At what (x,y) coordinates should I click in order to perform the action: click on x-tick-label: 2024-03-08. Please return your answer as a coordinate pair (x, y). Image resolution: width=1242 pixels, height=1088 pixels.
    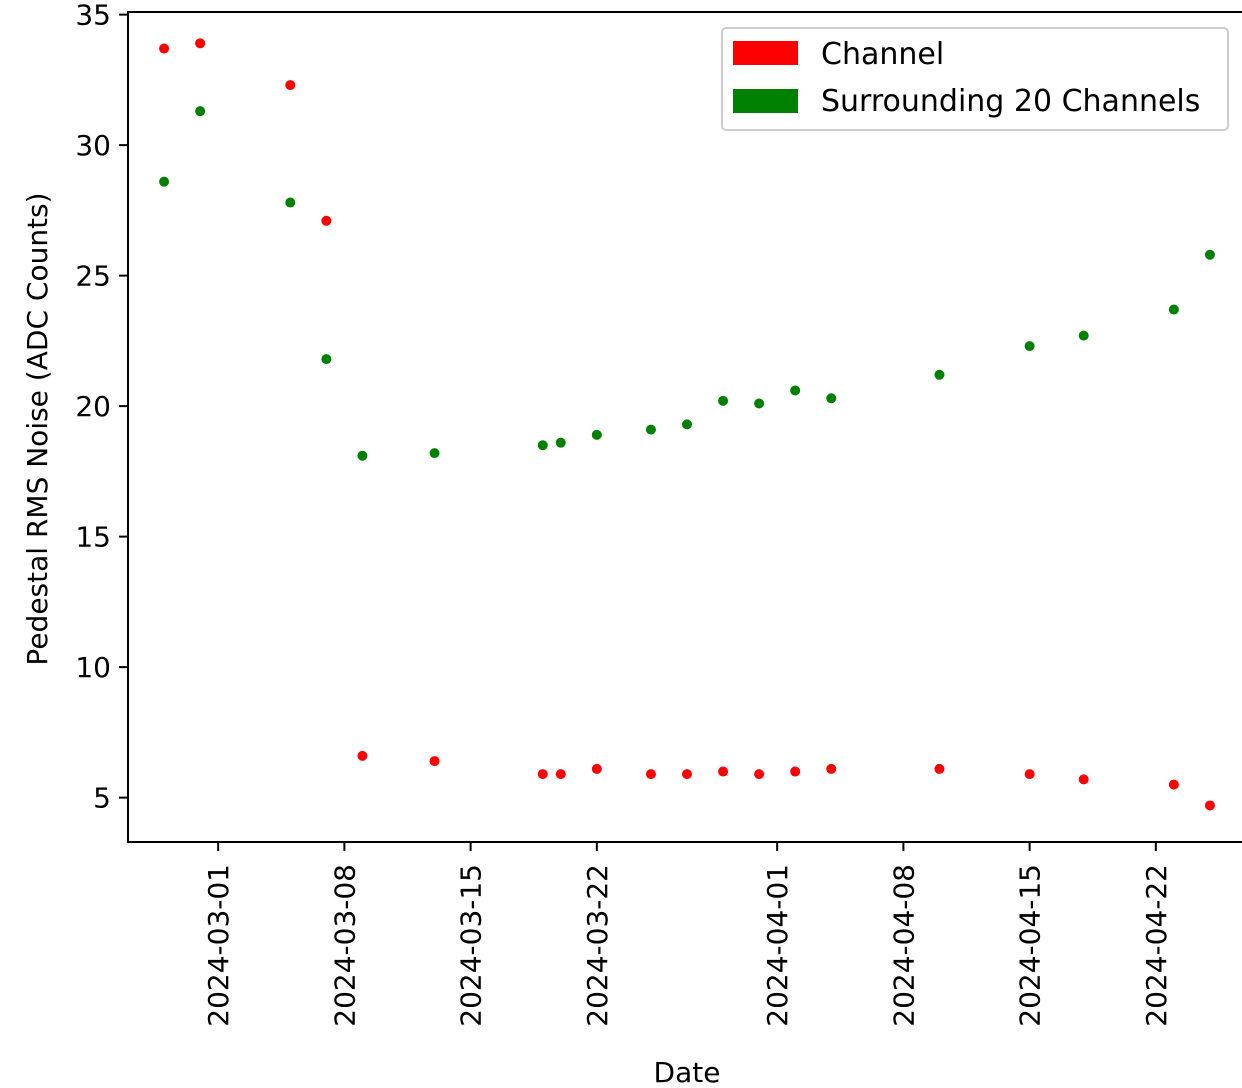
    Looking at the image, I should click on (344, 945).